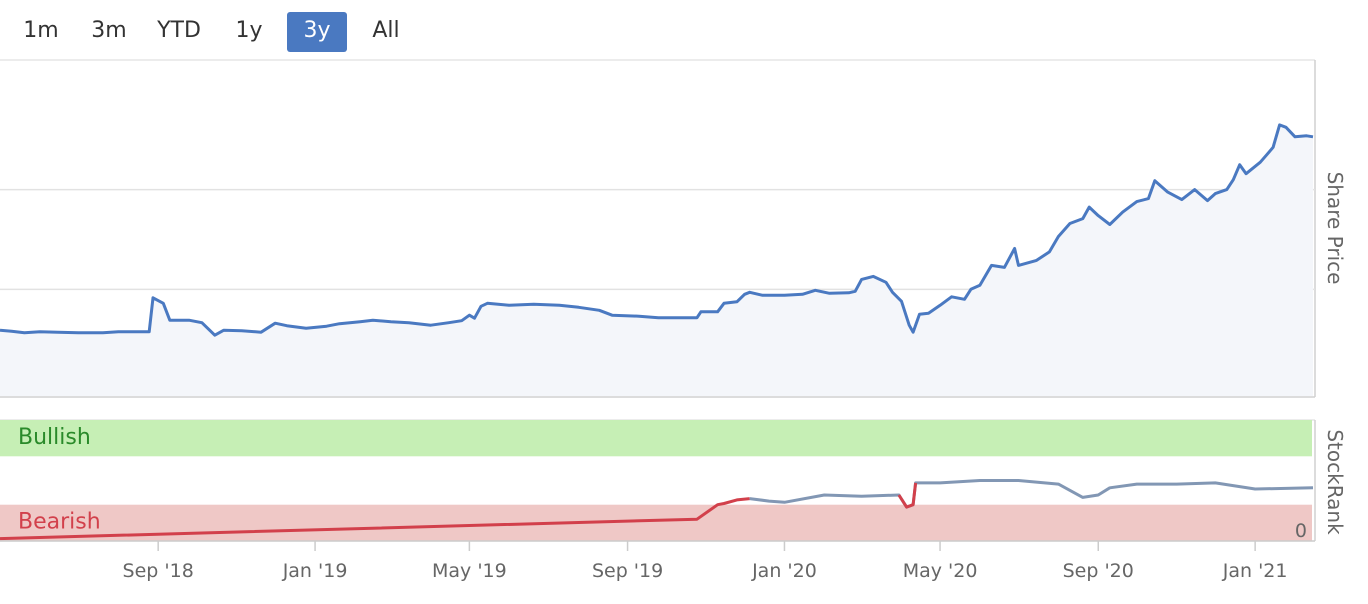 This screenshot has height=604, width=1368. Describe the element at coordinates (54, 437) in the screenshot. I see `bullish-band-label: Bullish` at that location.